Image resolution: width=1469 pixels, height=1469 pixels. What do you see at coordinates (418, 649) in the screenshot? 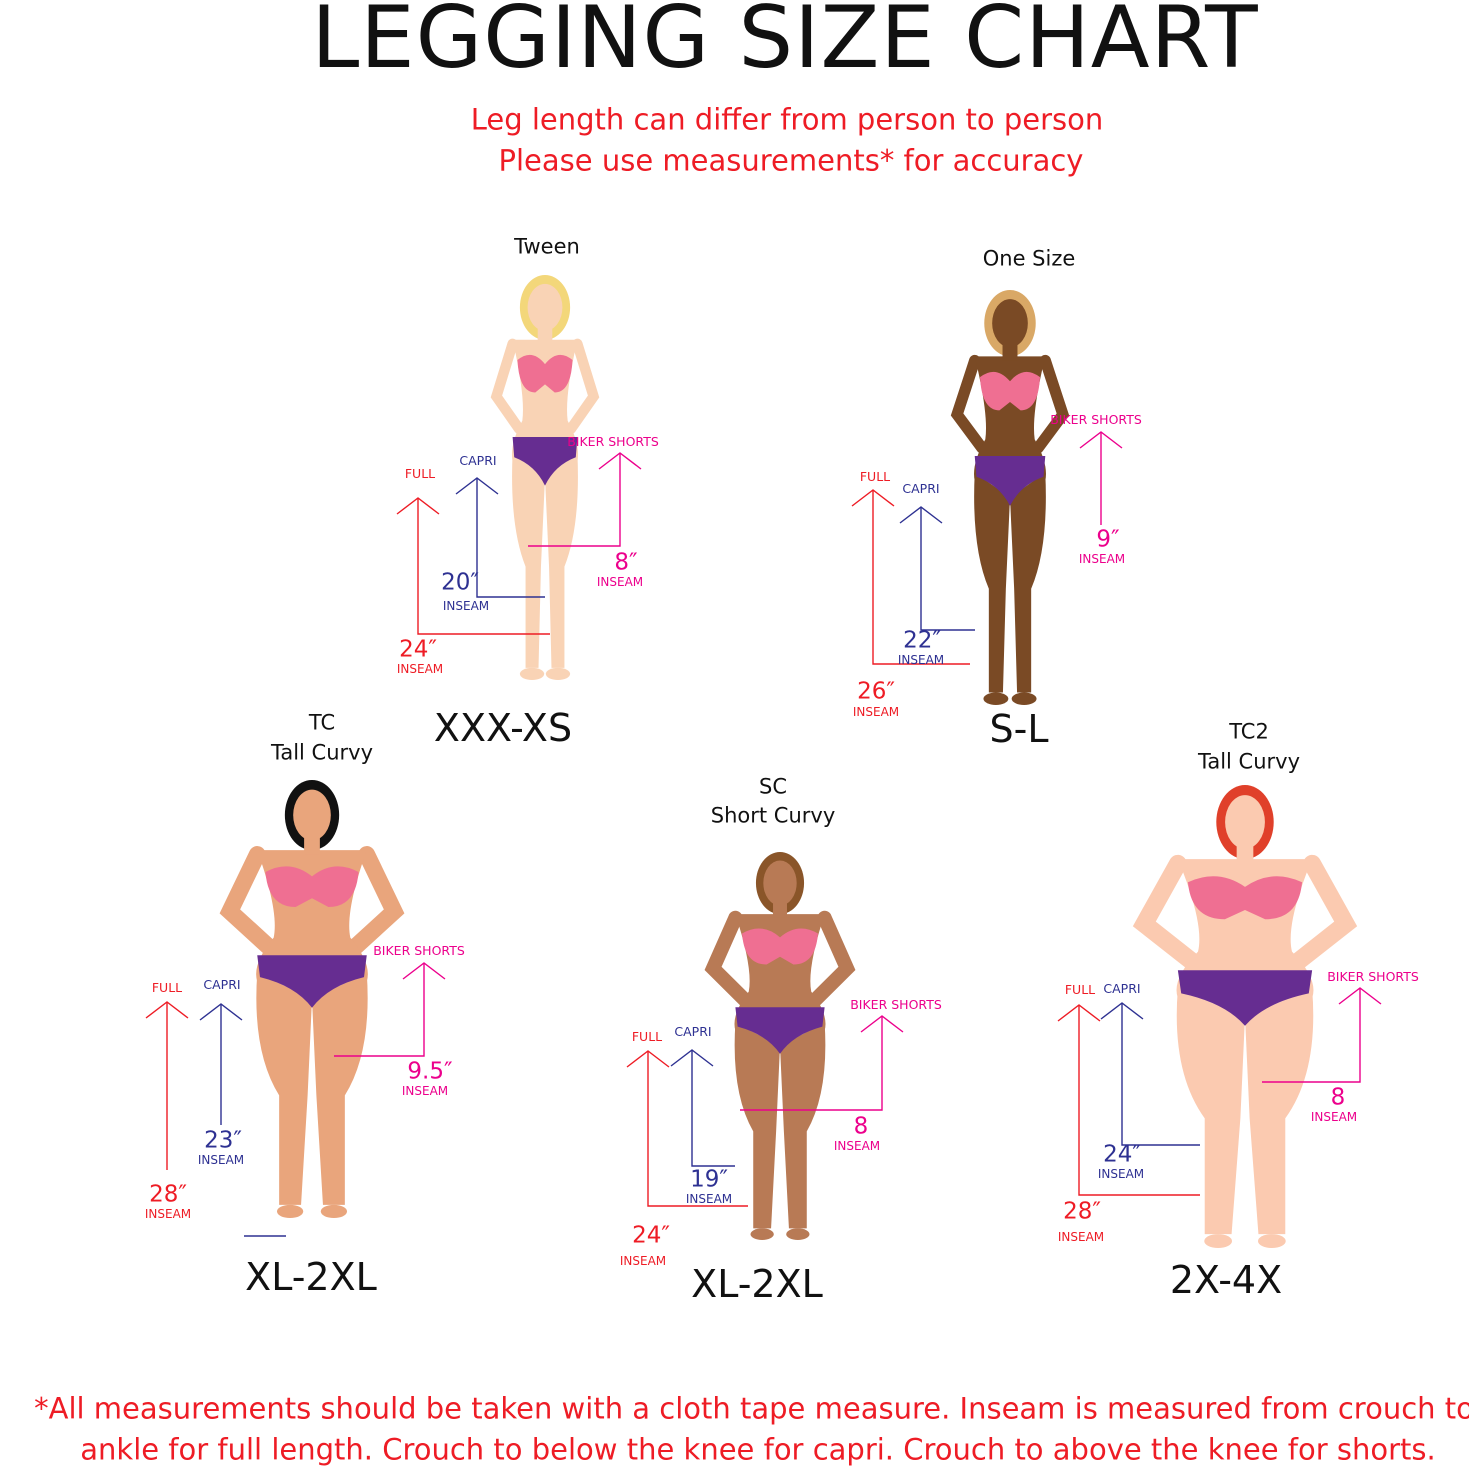
I see `full-inseam-value: 24″` at bounding box center [418, 649].